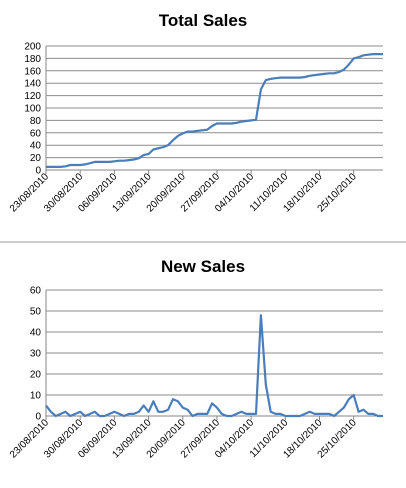 The width and height of the screenshot is (406, 488). I want to click on y-tick-label: 10, so click(36, 396).